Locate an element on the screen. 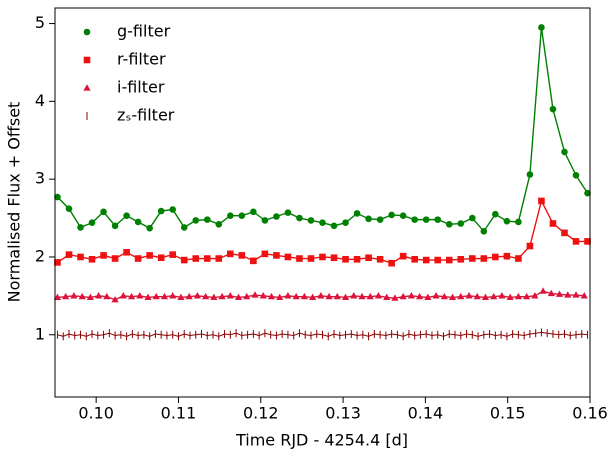 This screenshot has height=458, width=616. x-tick-label: 0.16 is located at coordinates (590, 413).